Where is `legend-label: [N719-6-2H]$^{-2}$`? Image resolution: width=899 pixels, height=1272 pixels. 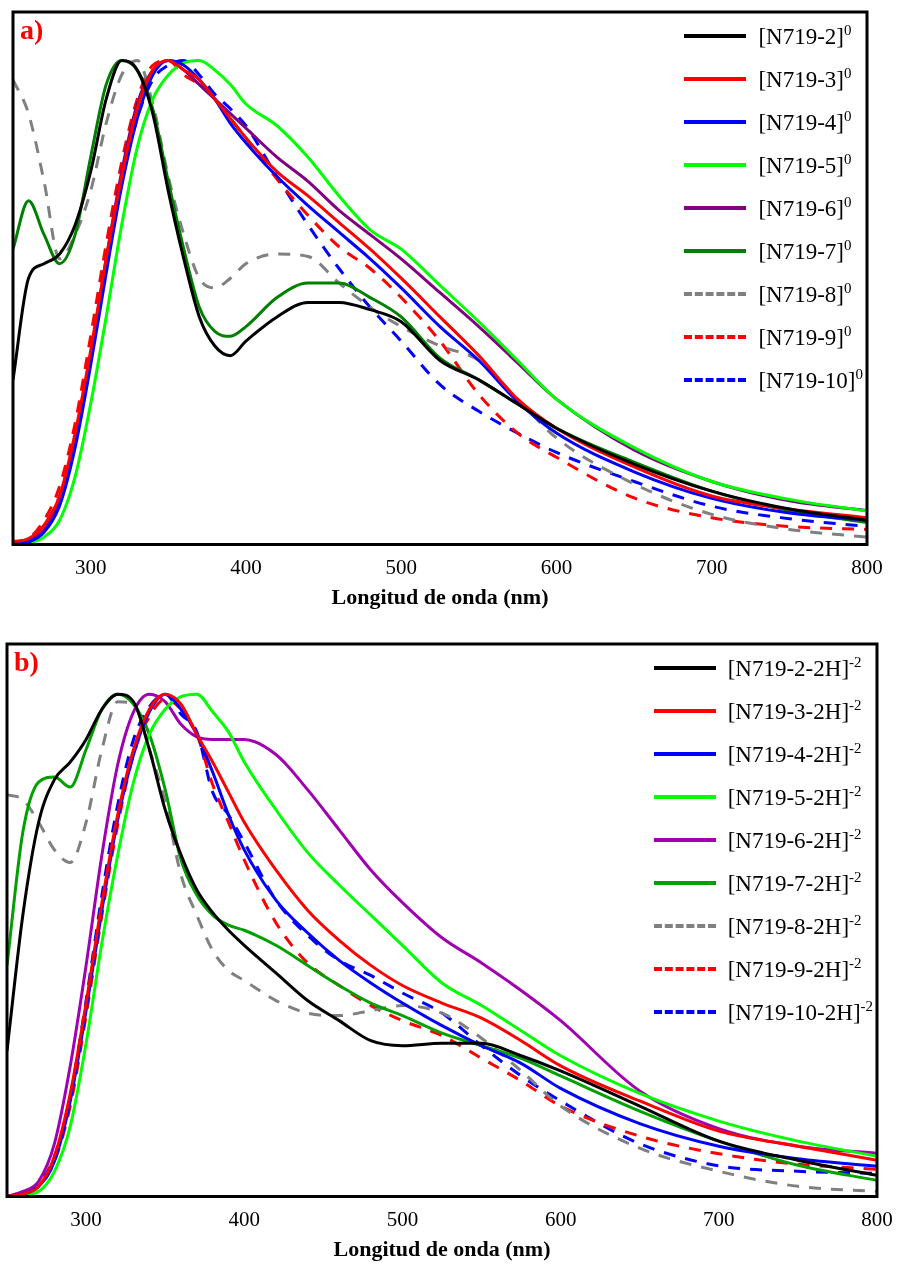 legend-label: [N719-6-2H]$^{-2}$ is located at coordinates (794, 839).